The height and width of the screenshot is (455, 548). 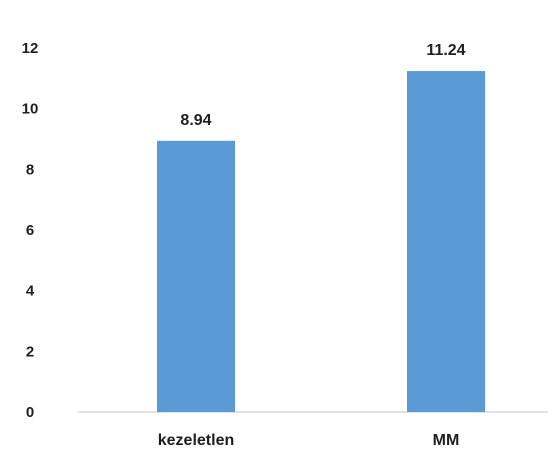 What do you see at coordinates (30, 169) in the screenshot?
I see `y-tick-label: 8` at bounding box center [30, 169].